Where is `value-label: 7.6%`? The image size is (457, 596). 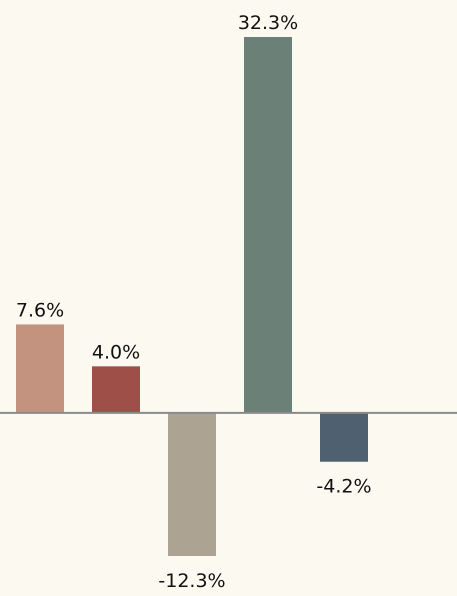 value-label: 7.6% is located at coordinates (40, 310).